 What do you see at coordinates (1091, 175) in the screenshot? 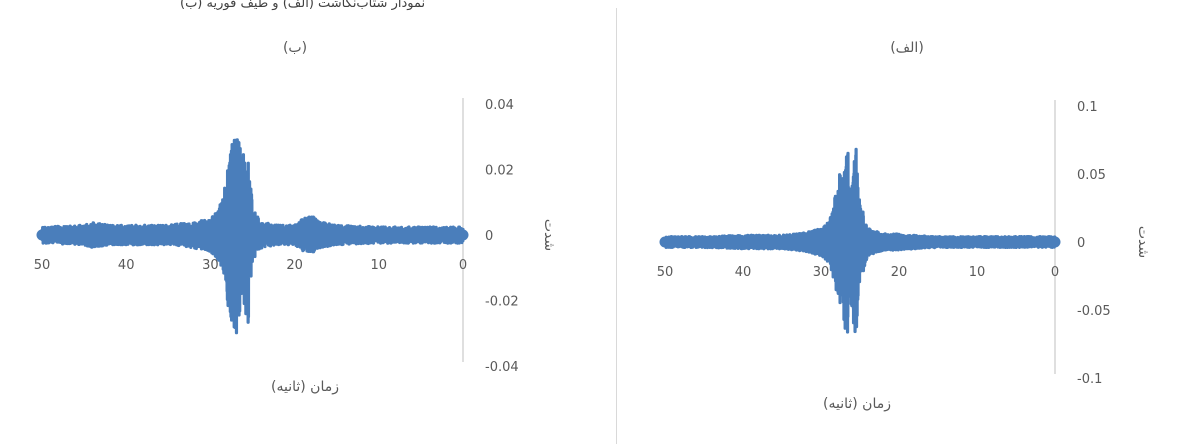
I see `y-tick-label: 0.05` at bounding box center [1091, 175].